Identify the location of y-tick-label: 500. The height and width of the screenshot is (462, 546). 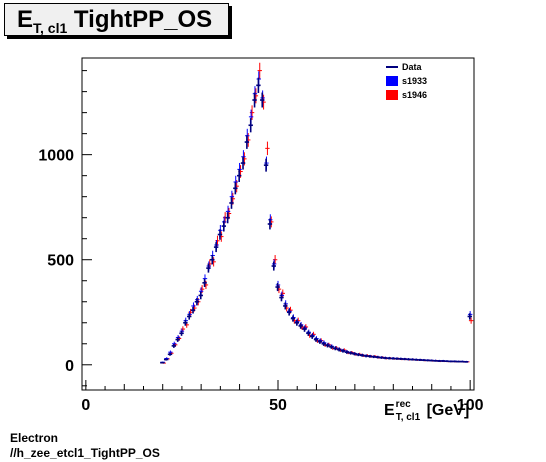
(60, 261).